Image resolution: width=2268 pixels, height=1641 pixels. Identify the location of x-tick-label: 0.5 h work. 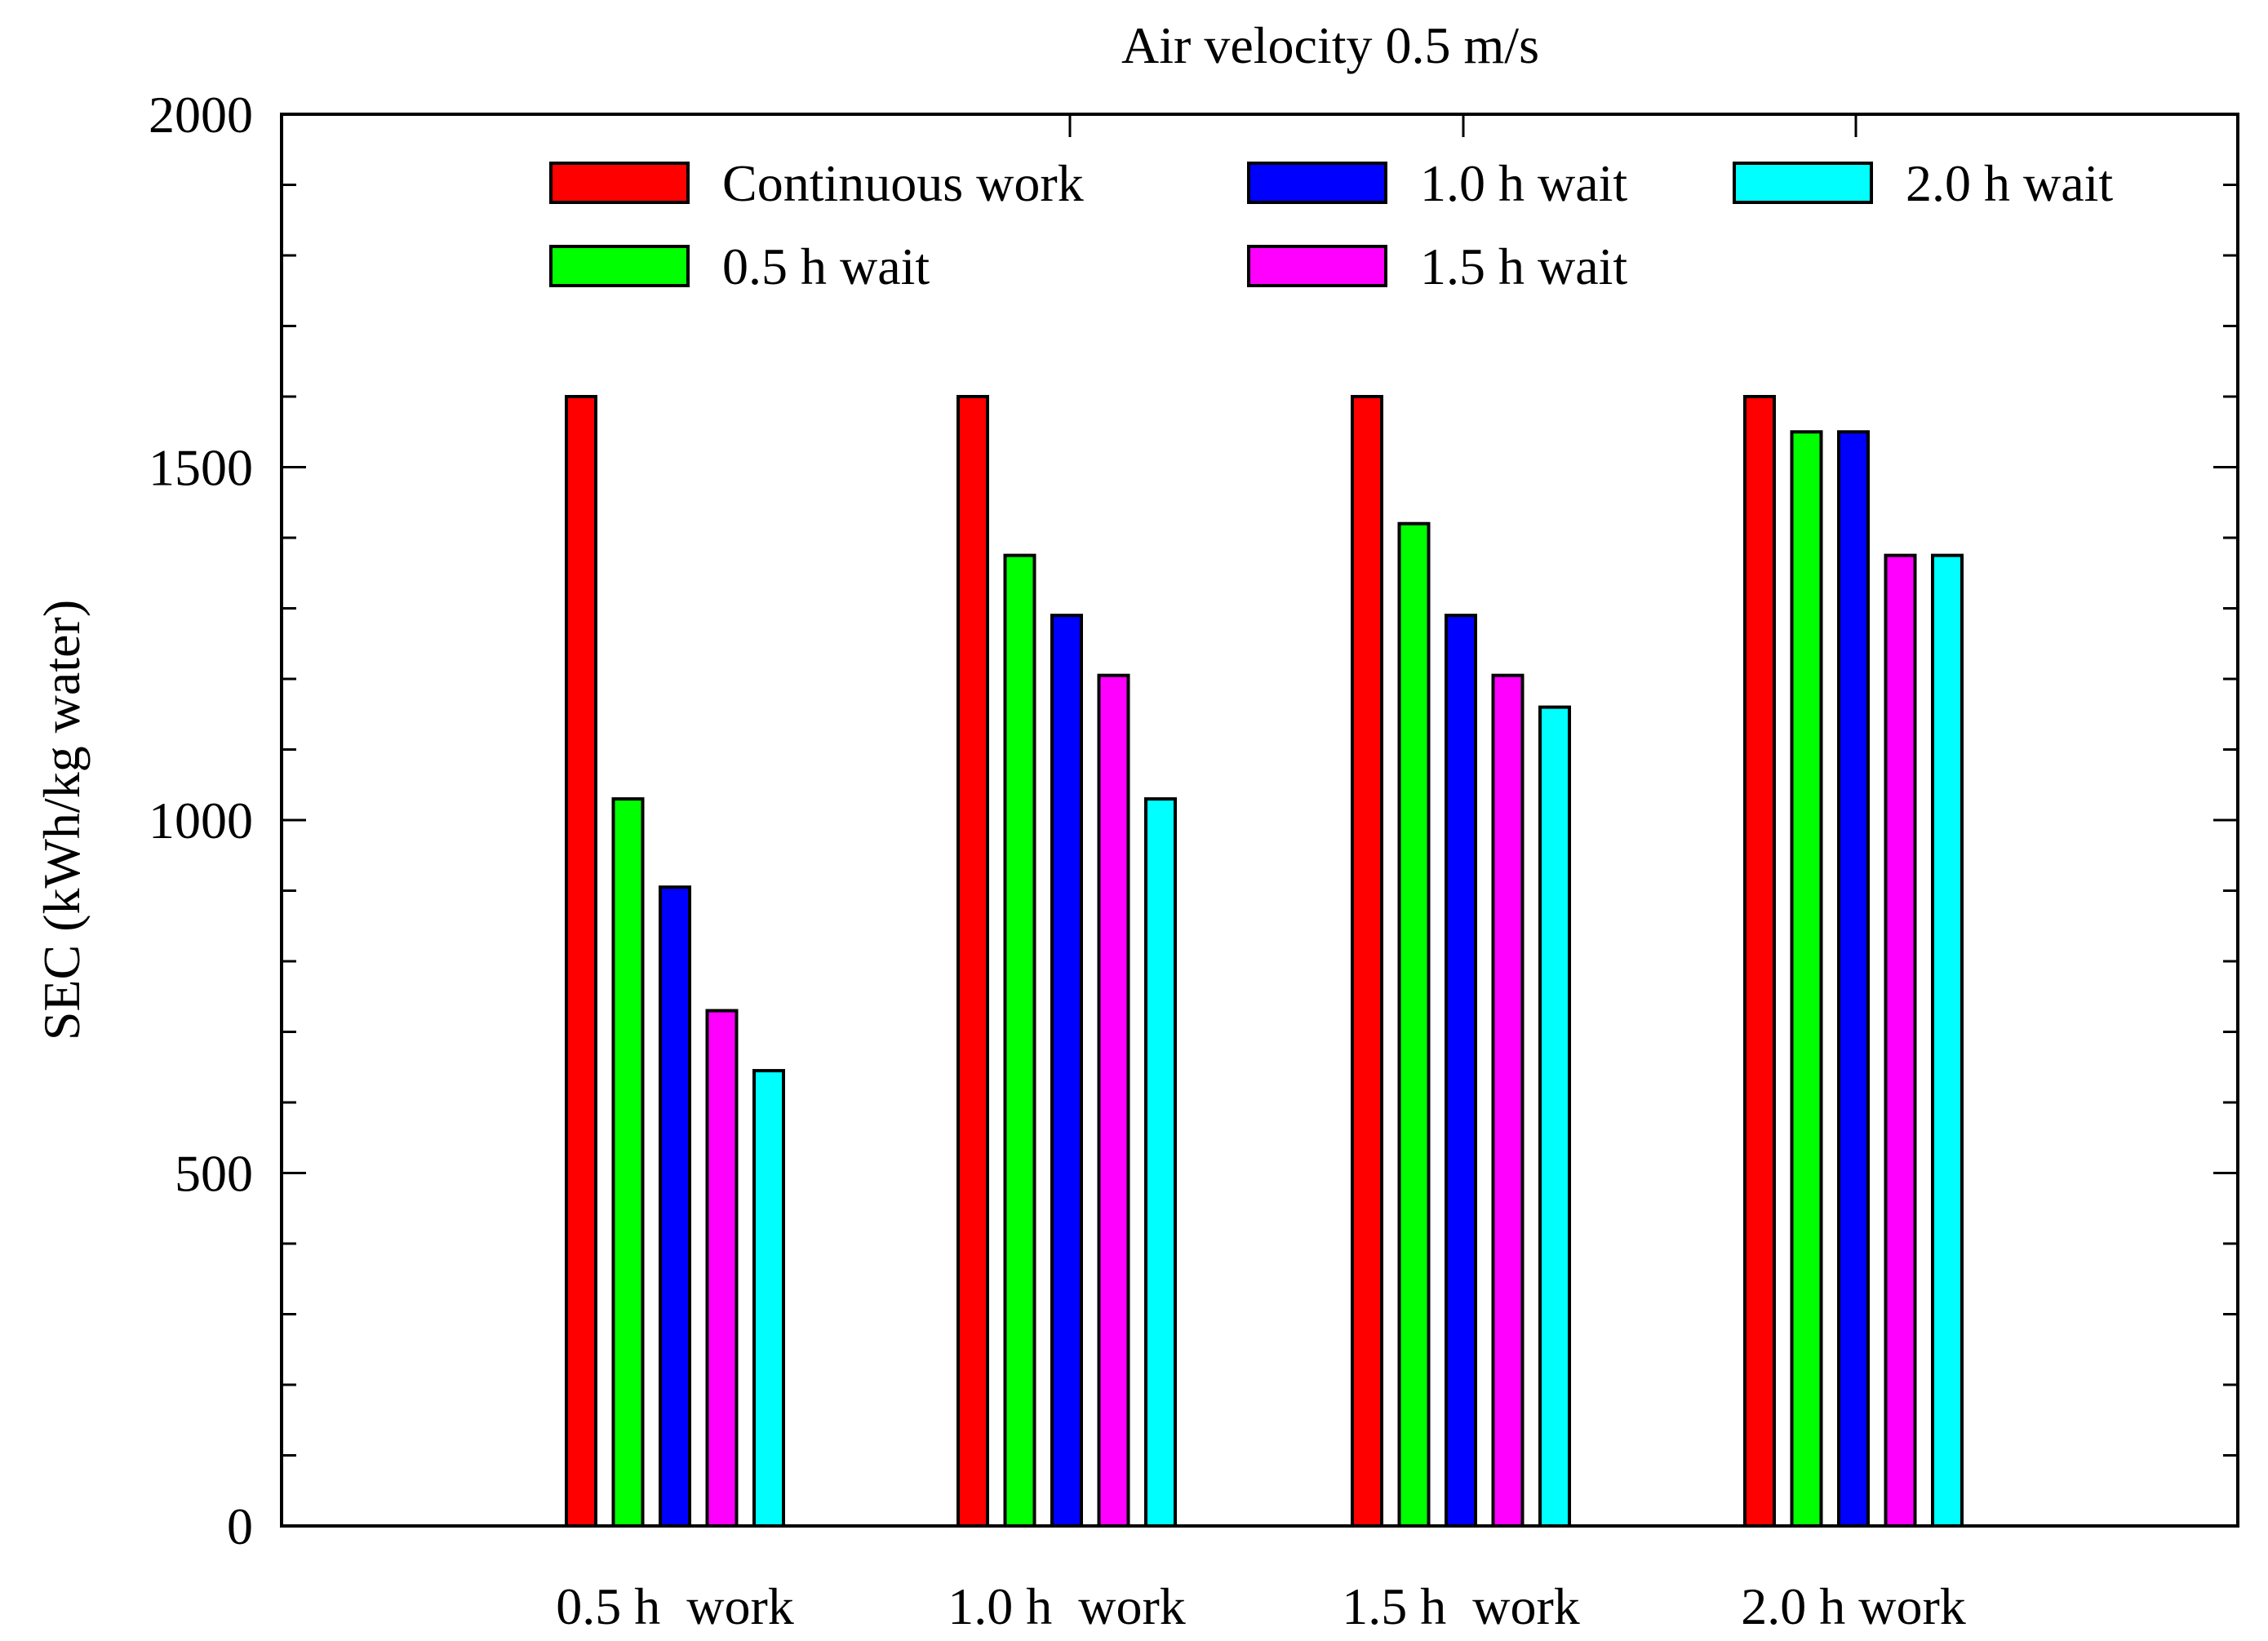
(675, 1606).